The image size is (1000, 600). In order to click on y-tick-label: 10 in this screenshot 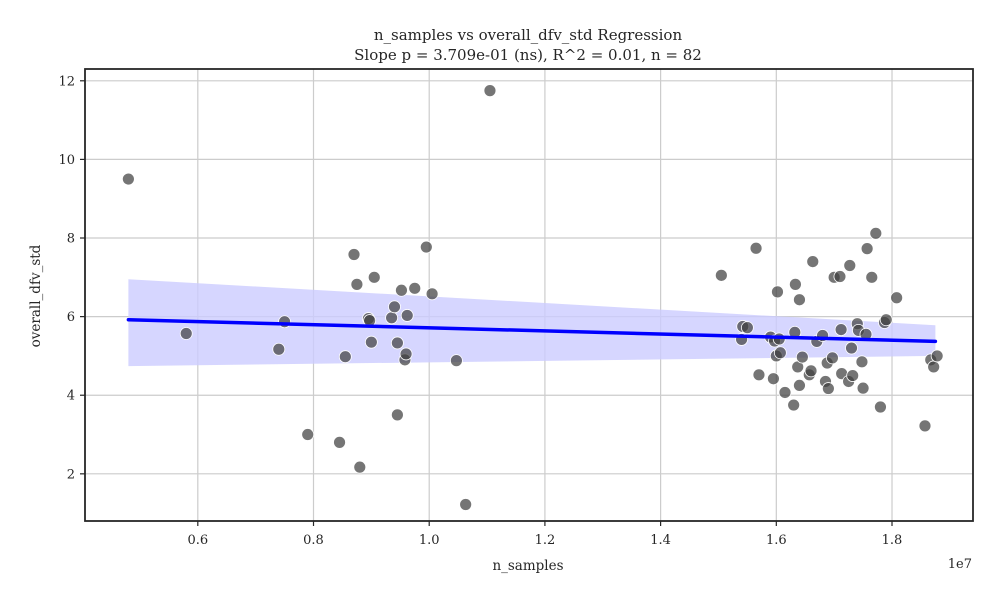, I will do `click(66, 160)`.